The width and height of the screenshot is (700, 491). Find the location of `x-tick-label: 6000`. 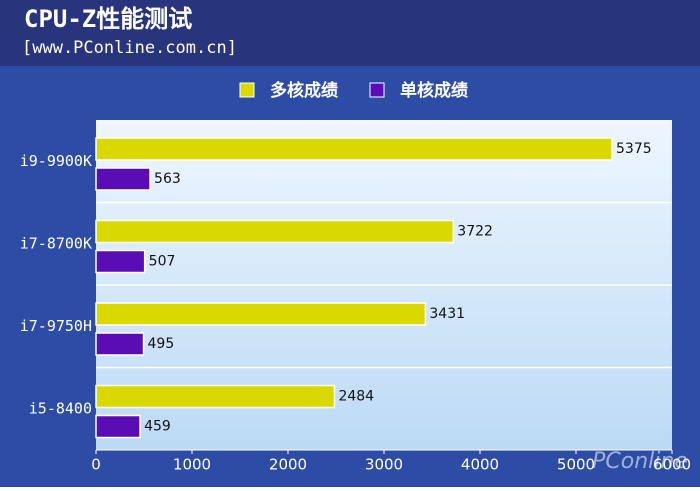

x-tick-label: 6000 is located at coordinates (672, 465).